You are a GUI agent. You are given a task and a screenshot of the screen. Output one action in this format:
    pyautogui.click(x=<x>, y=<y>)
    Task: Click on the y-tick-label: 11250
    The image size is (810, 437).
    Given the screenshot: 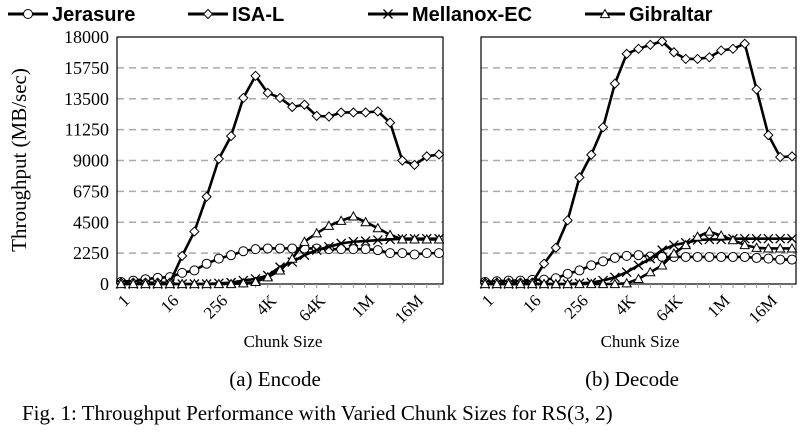 What is the action you would take?
    pyautogui.click(x=87, y=130)
    